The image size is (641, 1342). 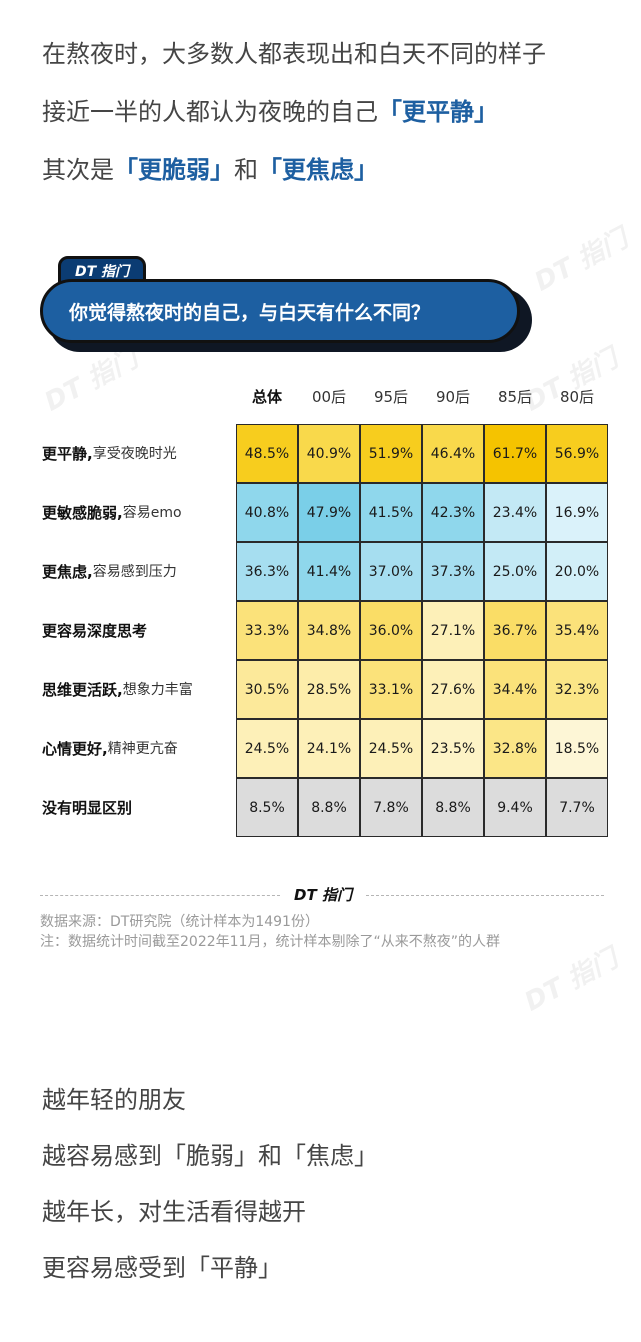 I want to click on row-label-main: 没有明显区别, so click(x=87, y=807).